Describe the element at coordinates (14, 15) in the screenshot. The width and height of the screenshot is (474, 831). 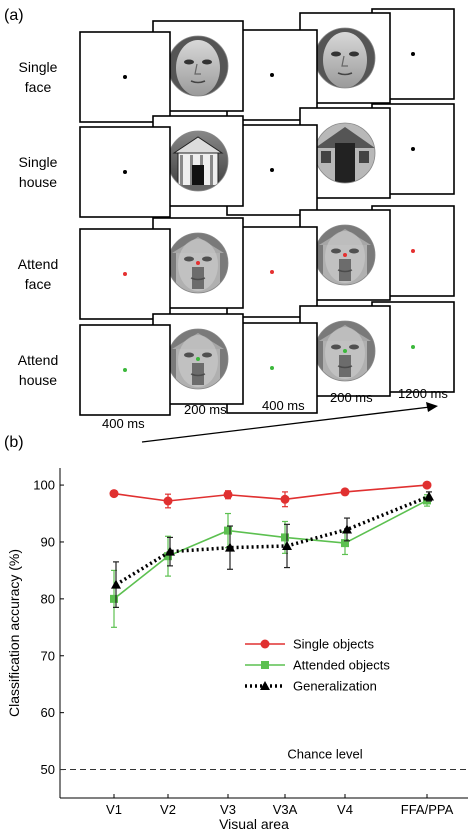
I see `panel-a-label: (a)` at that location.